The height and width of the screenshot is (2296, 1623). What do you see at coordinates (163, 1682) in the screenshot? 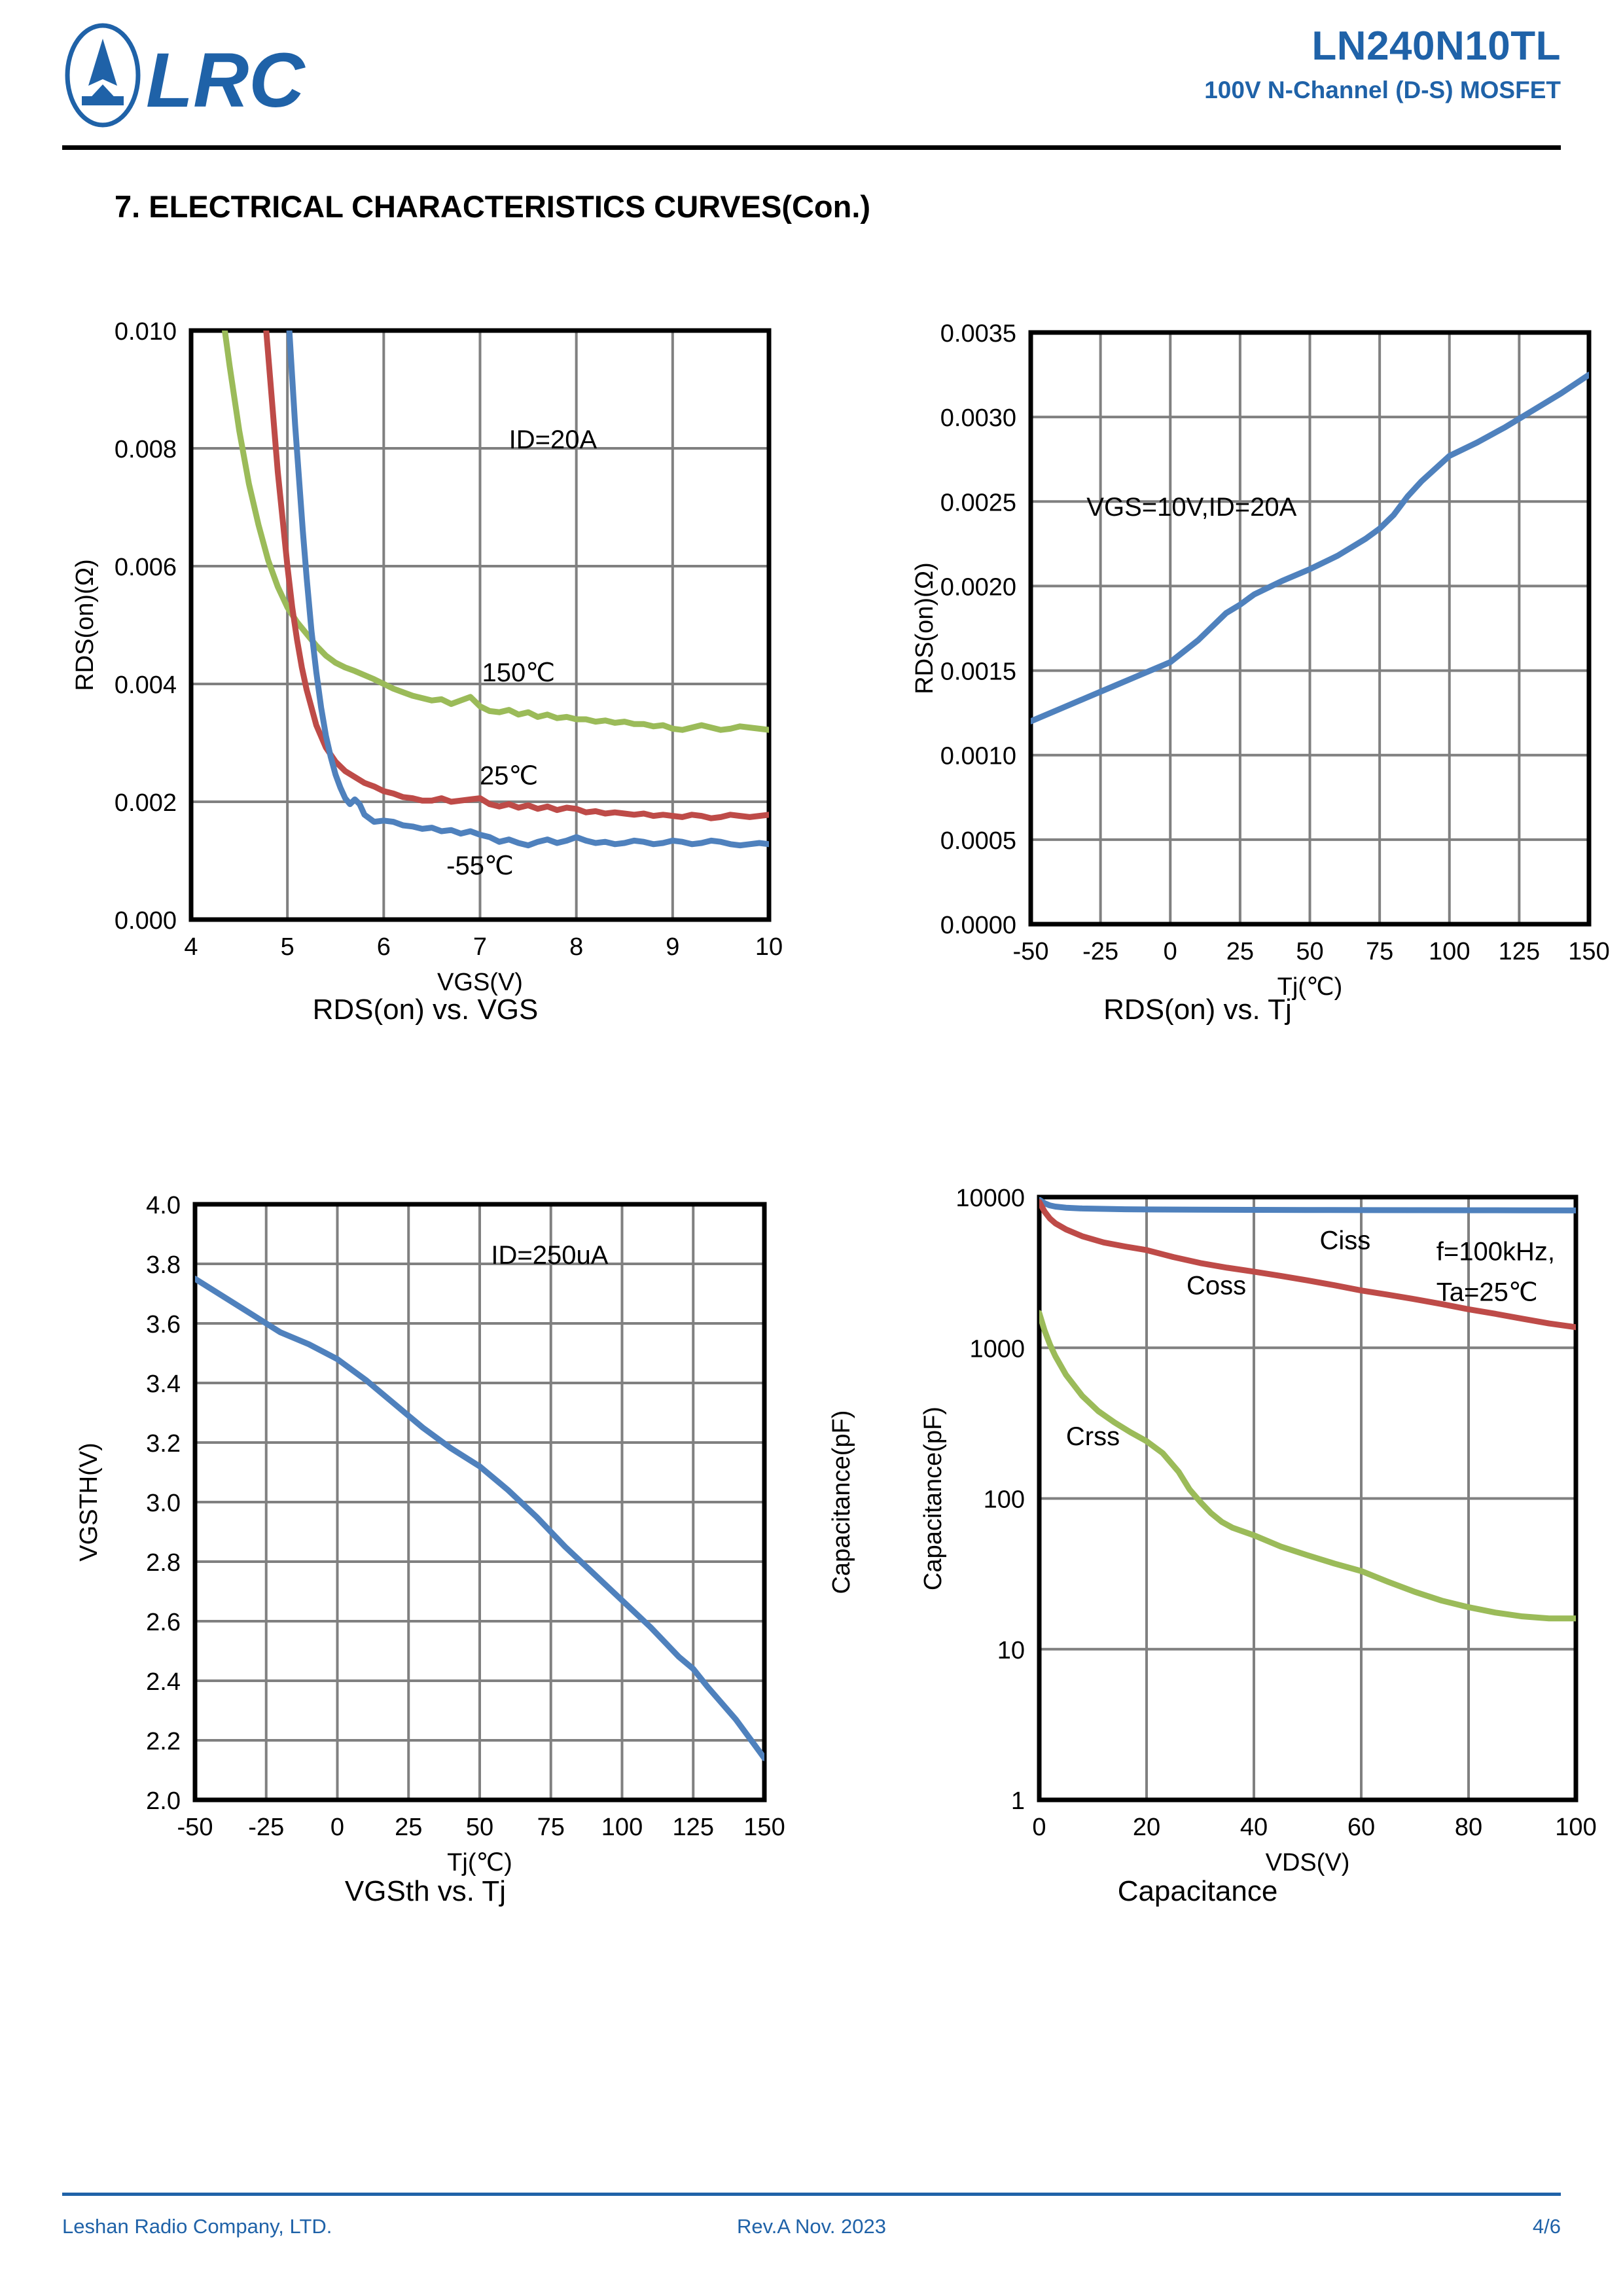
I see `y-tick-label: 2.4` at bounding box center [163, 1682].